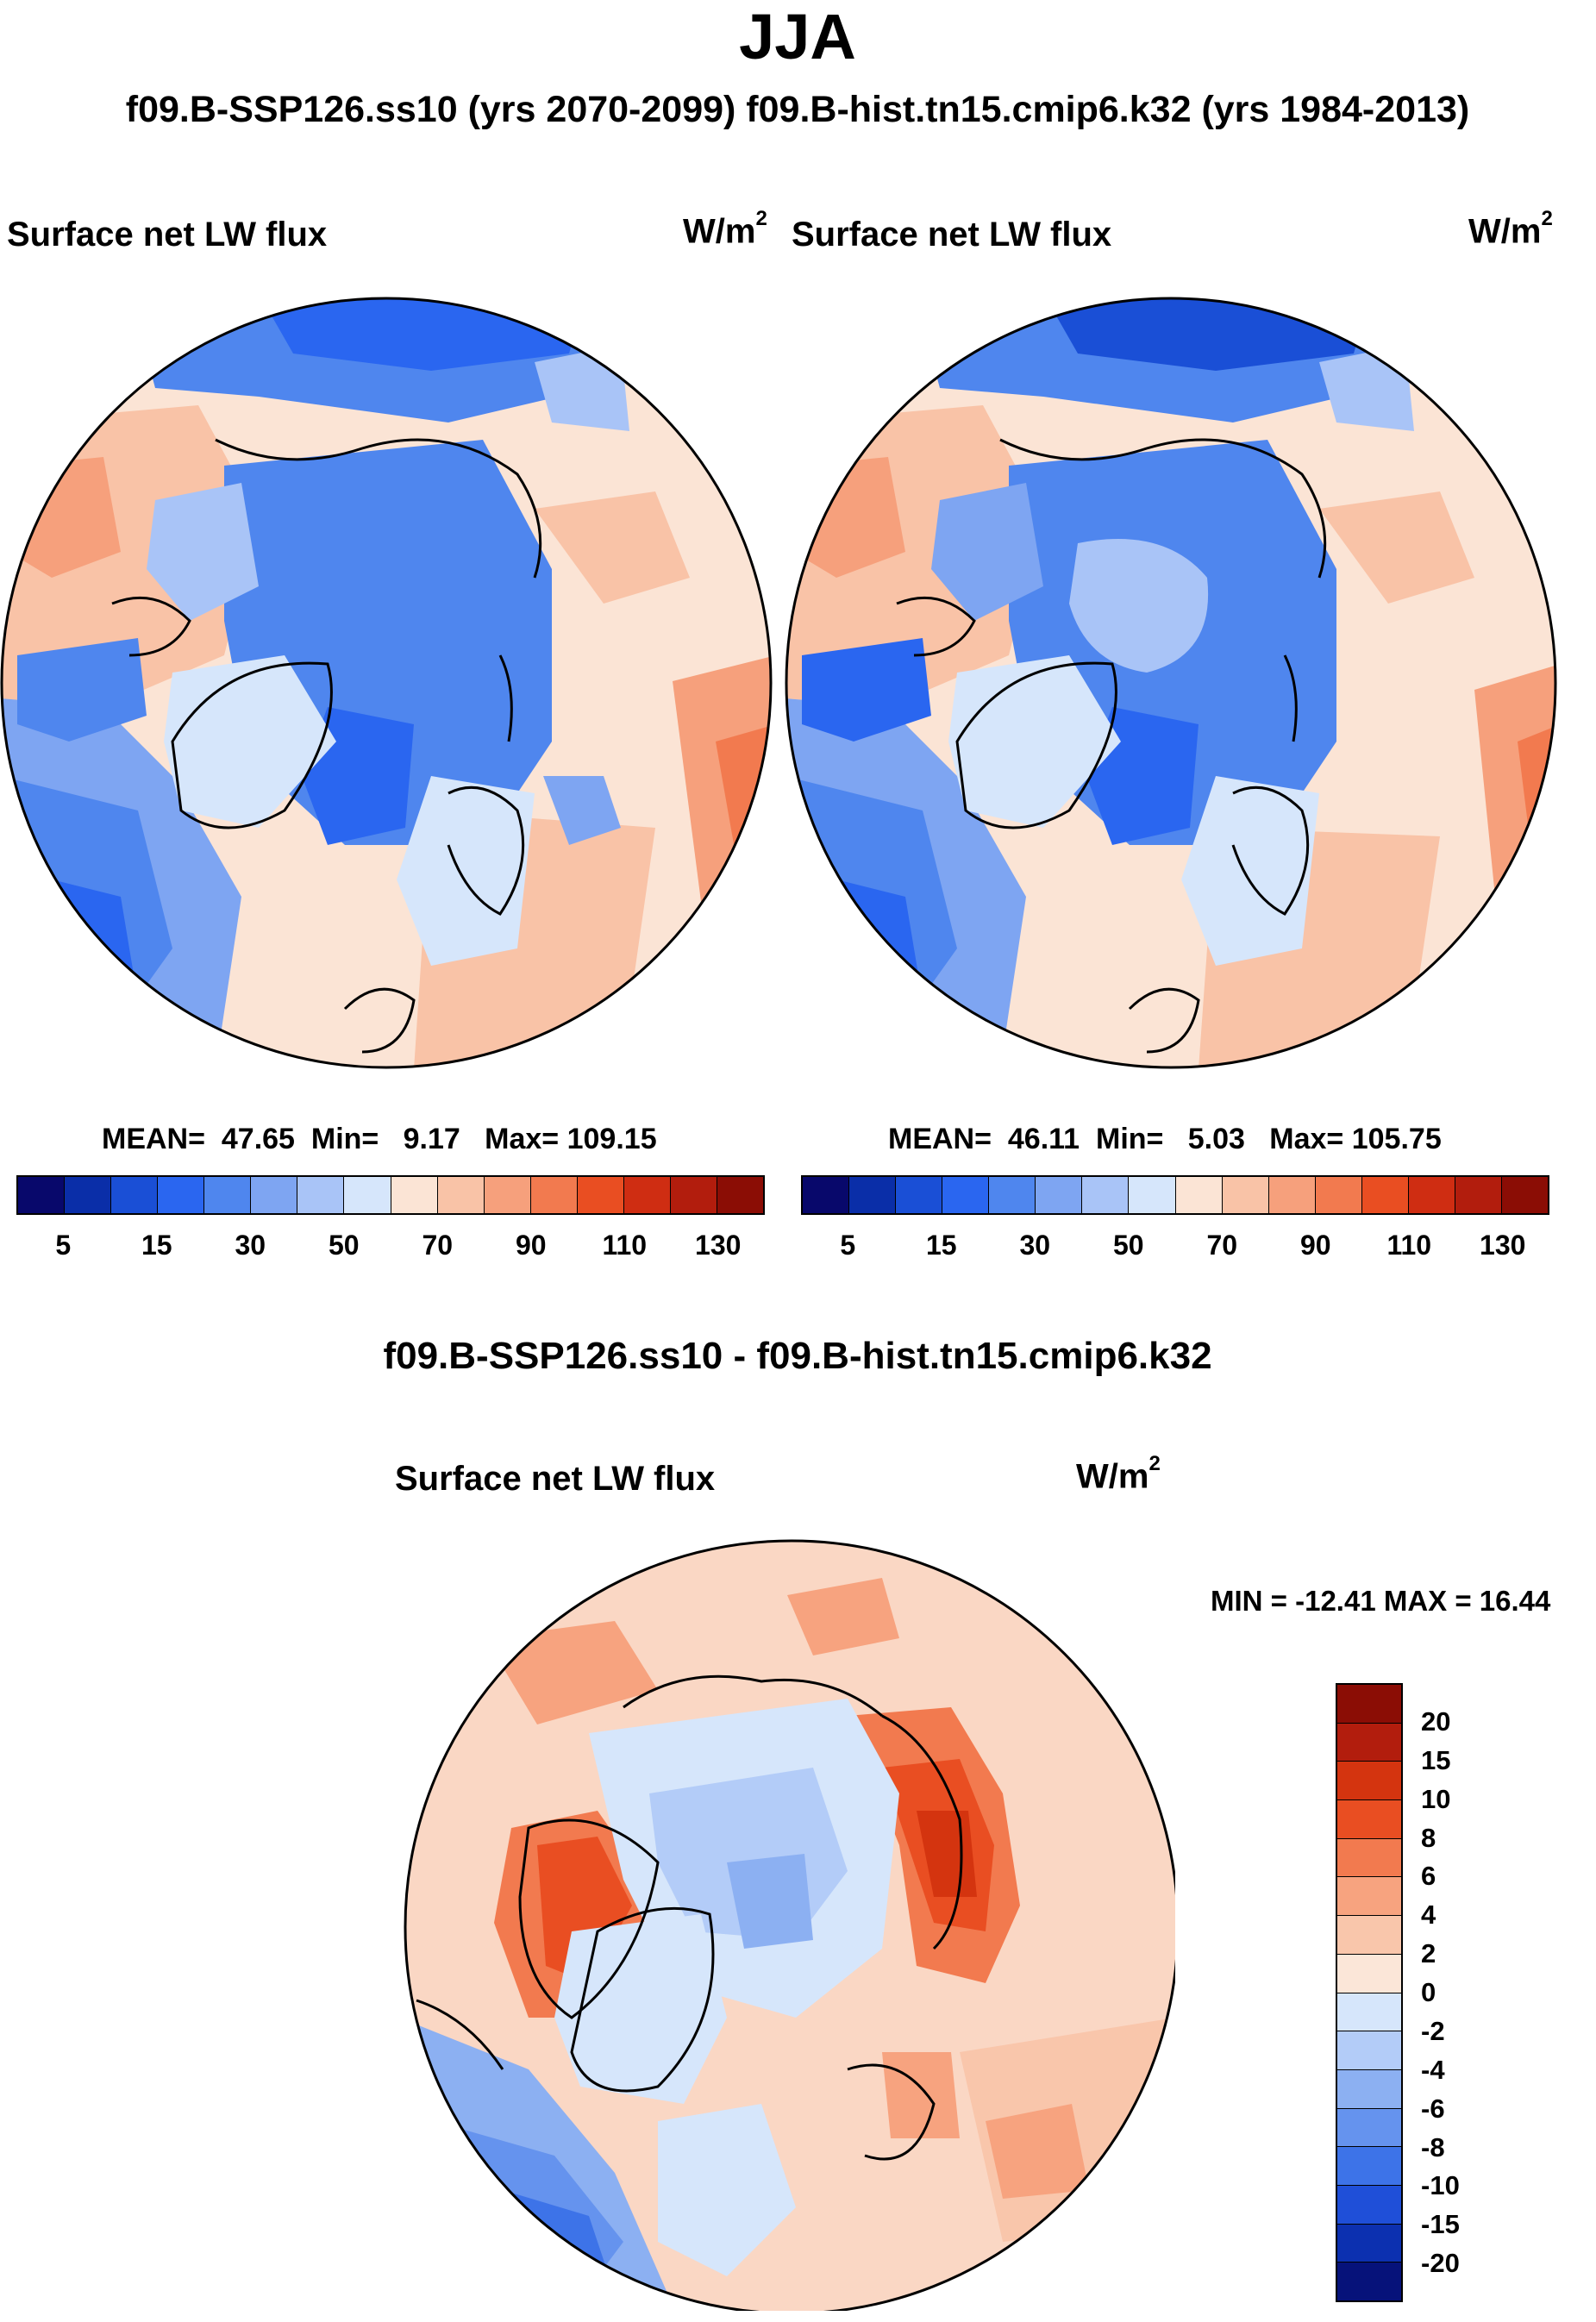  Describe the element at coordinates (1381, 1601) in the screenshot. I see `diff-minmax: MIN = -12.41 MAX = 16.44` at that location.